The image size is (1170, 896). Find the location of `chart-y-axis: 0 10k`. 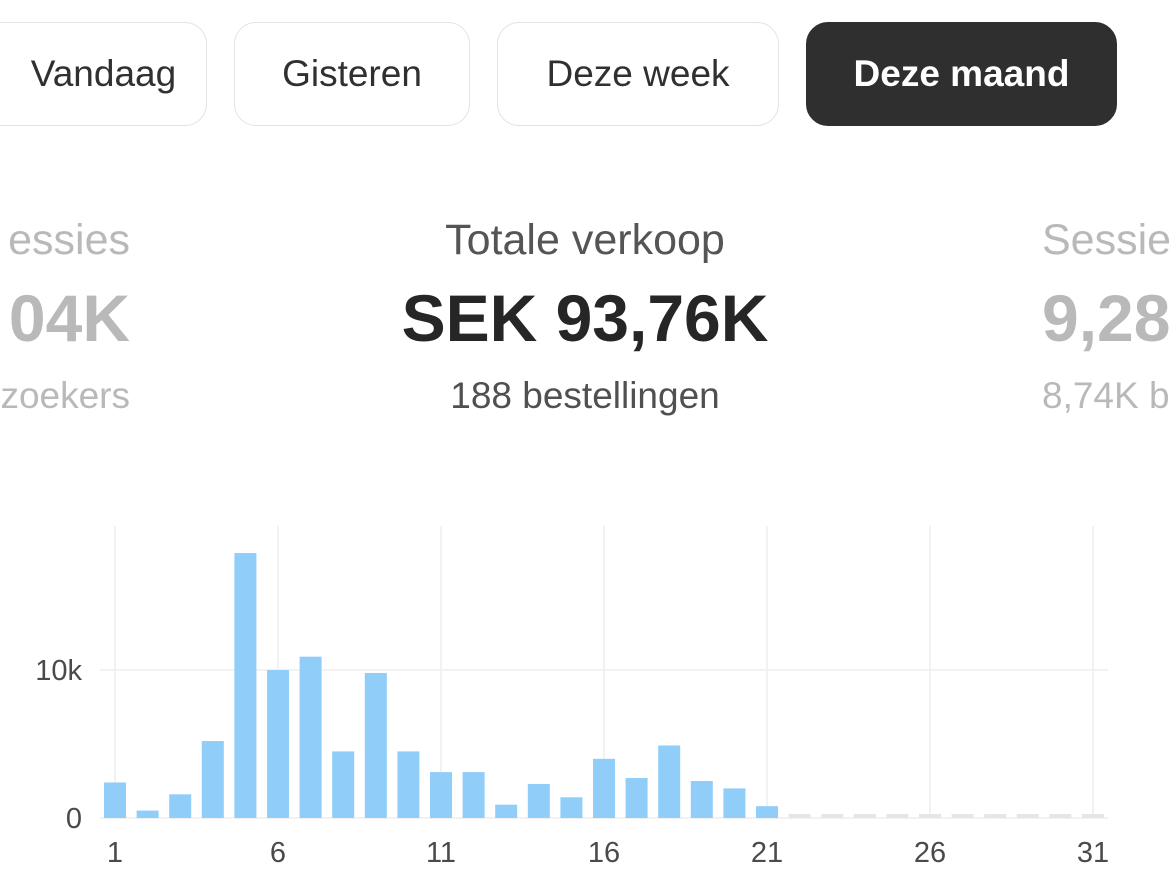

chart-y-axis: 0 10k is located at coordinates (58, 745).